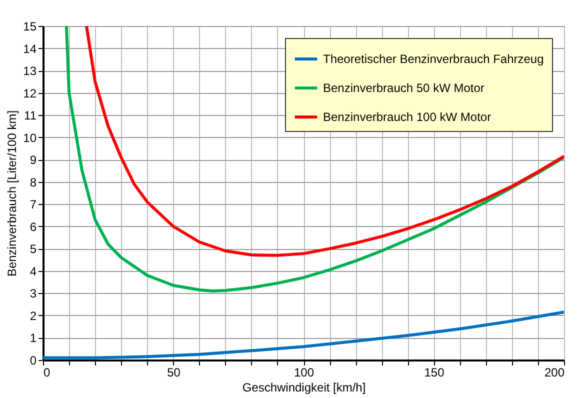 This screenshot has width=585, height=398. What do you see at coordinates (304, 373) in the screenshot?
I see `x-tick-label: 100` at bounding box center [304, 373].